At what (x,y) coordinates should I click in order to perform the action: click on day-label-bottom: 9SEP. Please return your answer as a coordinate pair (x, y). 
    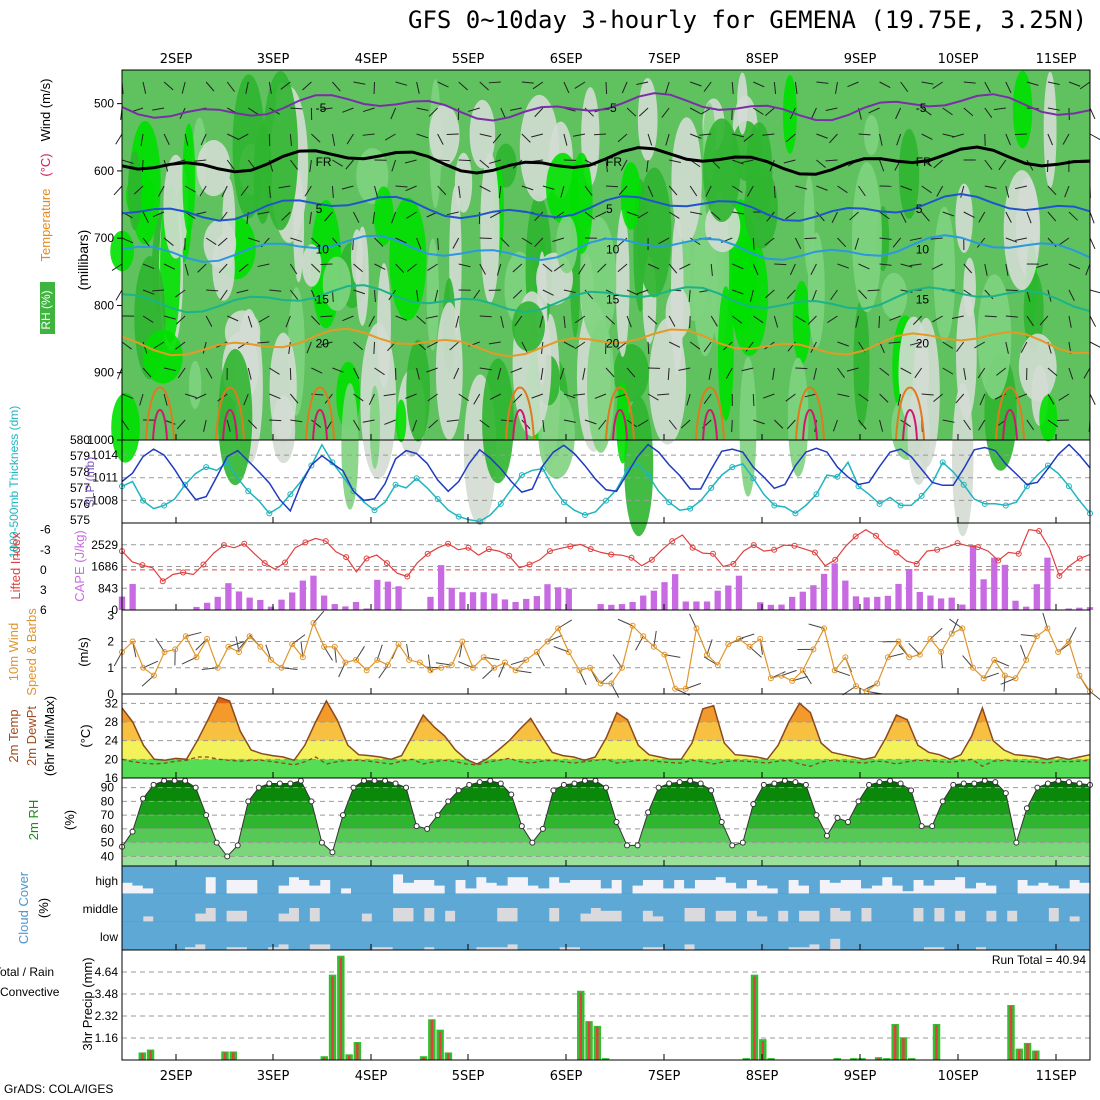
    Looking at the image, I should click on (860, 1076).